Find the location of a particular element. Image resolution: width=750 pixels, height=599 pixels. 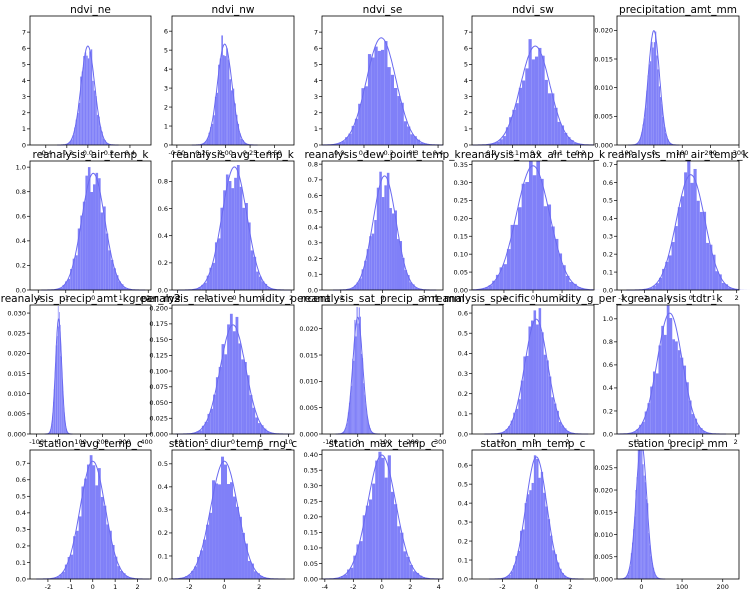

x-tick-label: 1 is located at coordinates (714, 298).